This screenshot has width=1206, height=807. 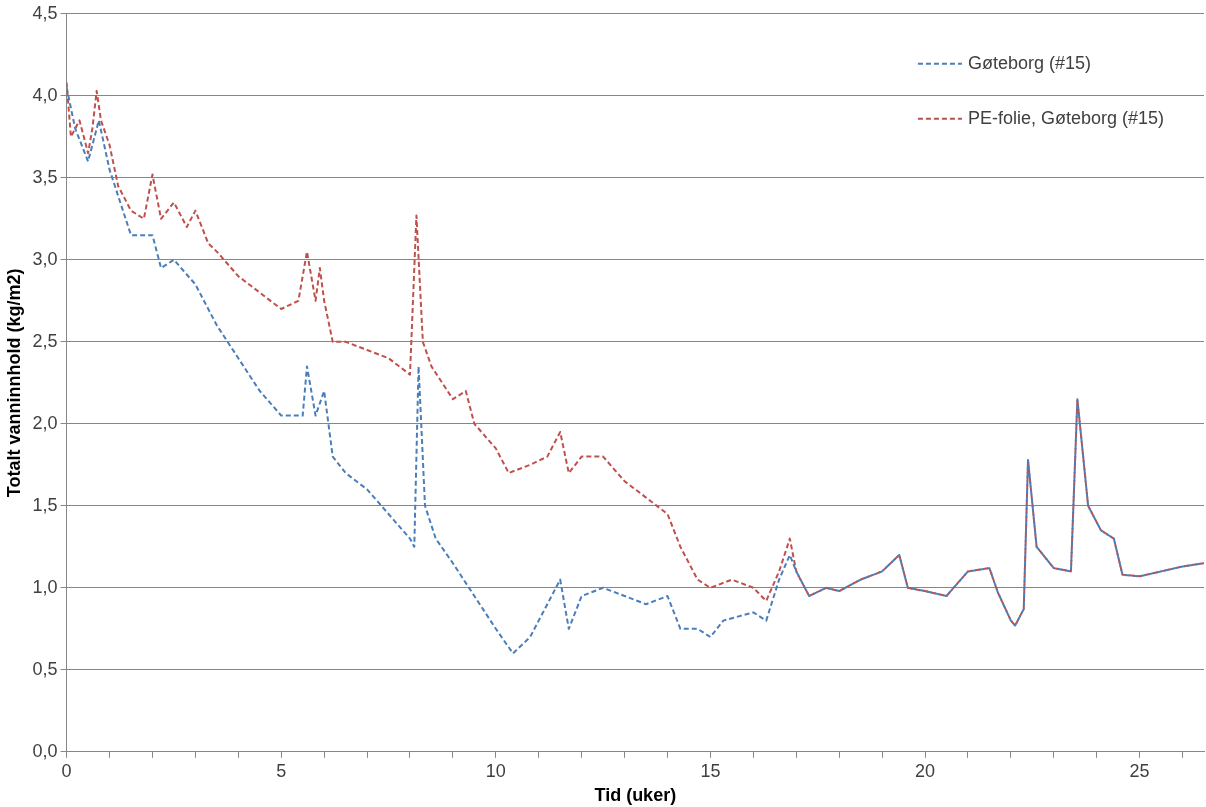 I want to click on legend-label: PE-folie, Gøteborg (#15), so click(x=1066, y=117).